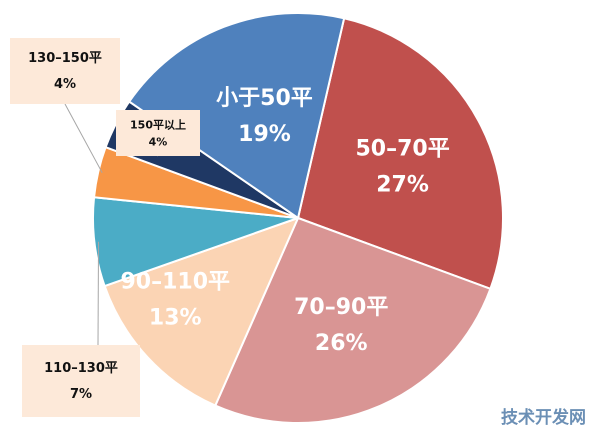 The image size is (596, 433). I want to click on slice-name-label: 50–70平, so click(402, 148).